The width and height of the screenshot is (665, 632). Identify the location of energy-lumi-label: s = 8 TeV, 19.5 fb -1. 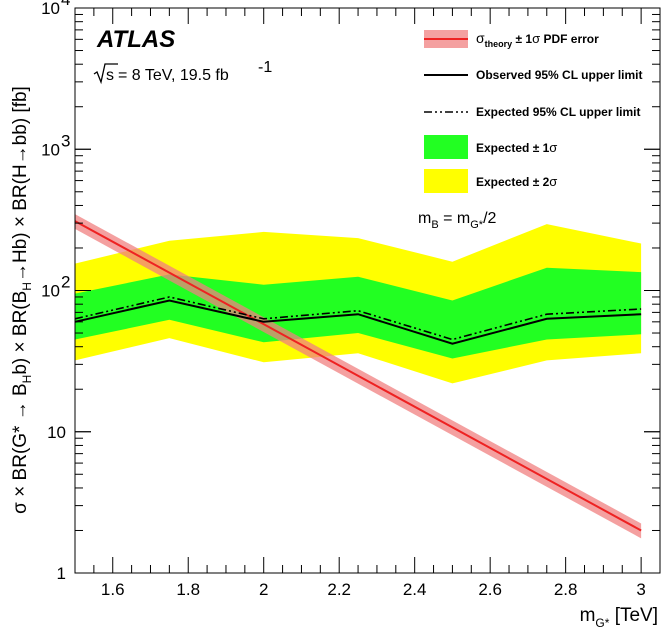
(182, 72).